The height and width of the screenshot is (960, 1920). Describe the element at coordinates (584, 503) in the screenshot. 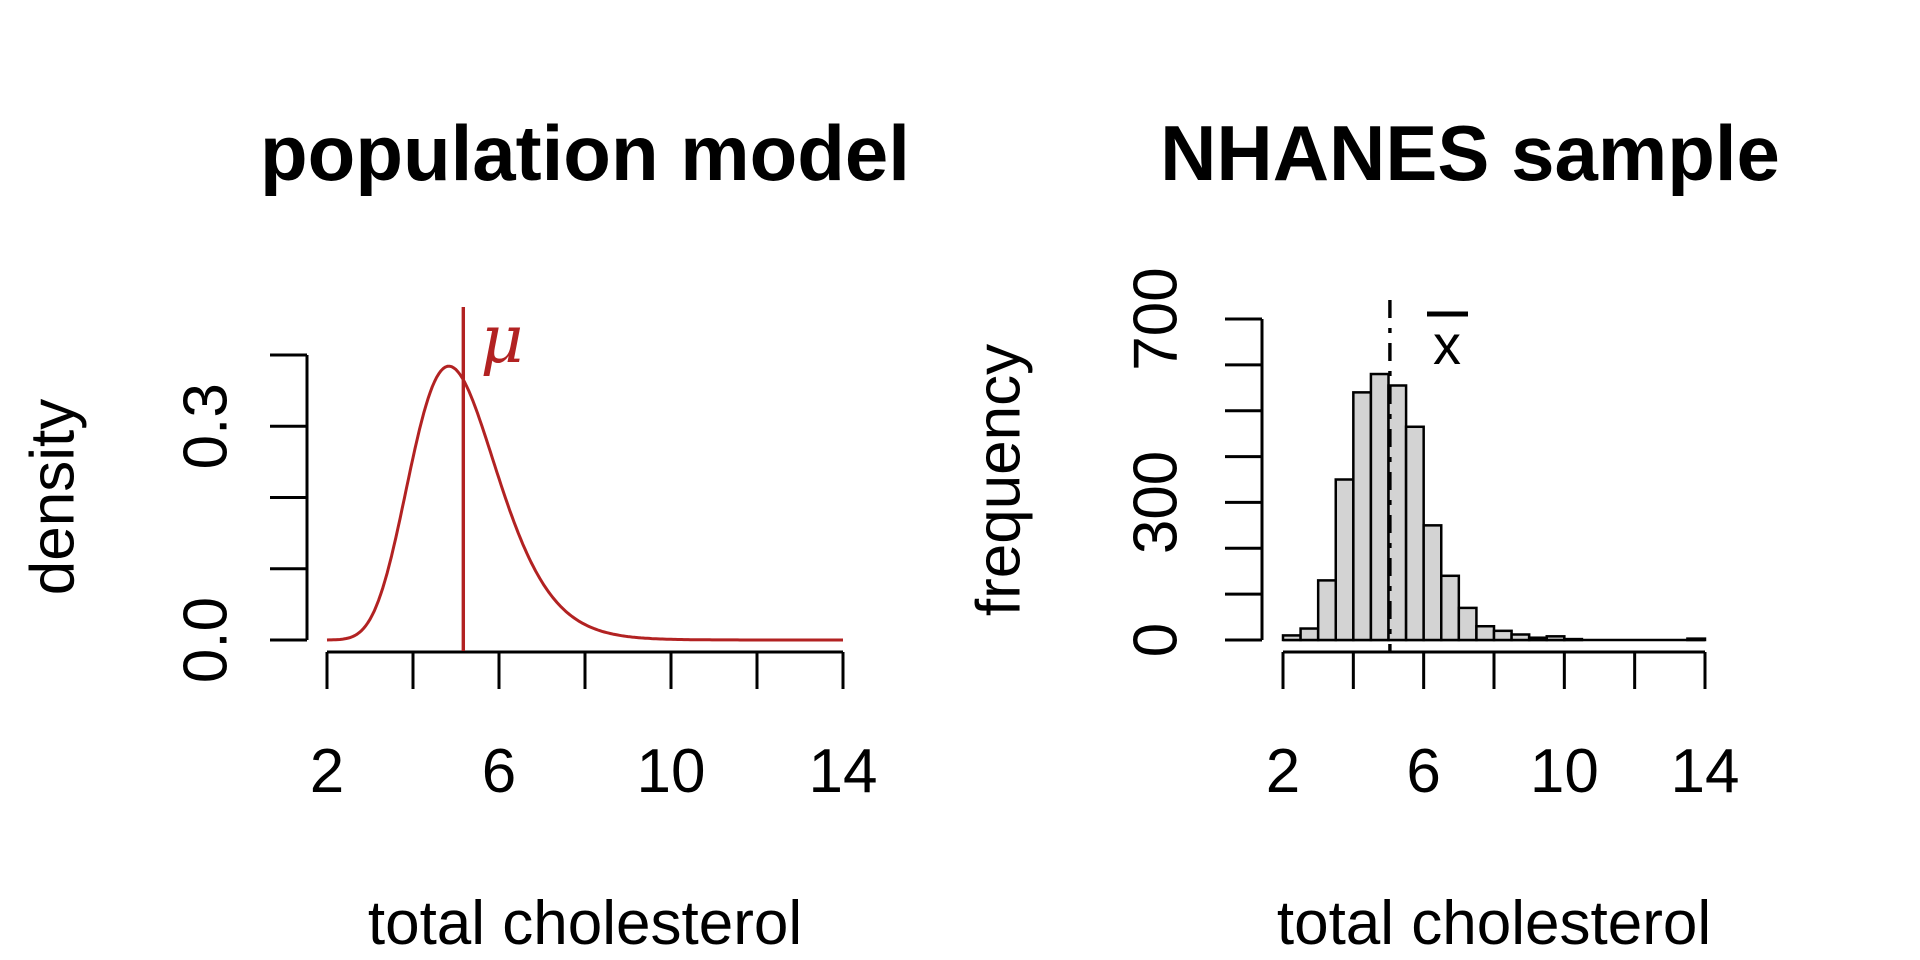

I see `density-curve` at that location.